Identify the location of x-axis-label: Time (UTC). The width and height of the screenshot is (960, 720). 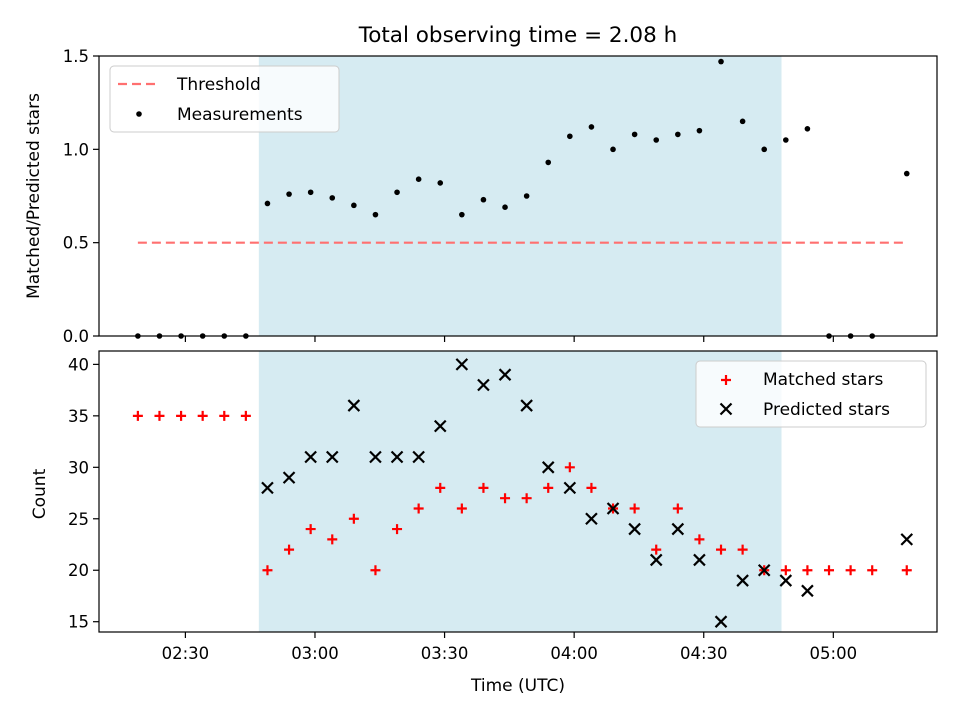
(517, 686).